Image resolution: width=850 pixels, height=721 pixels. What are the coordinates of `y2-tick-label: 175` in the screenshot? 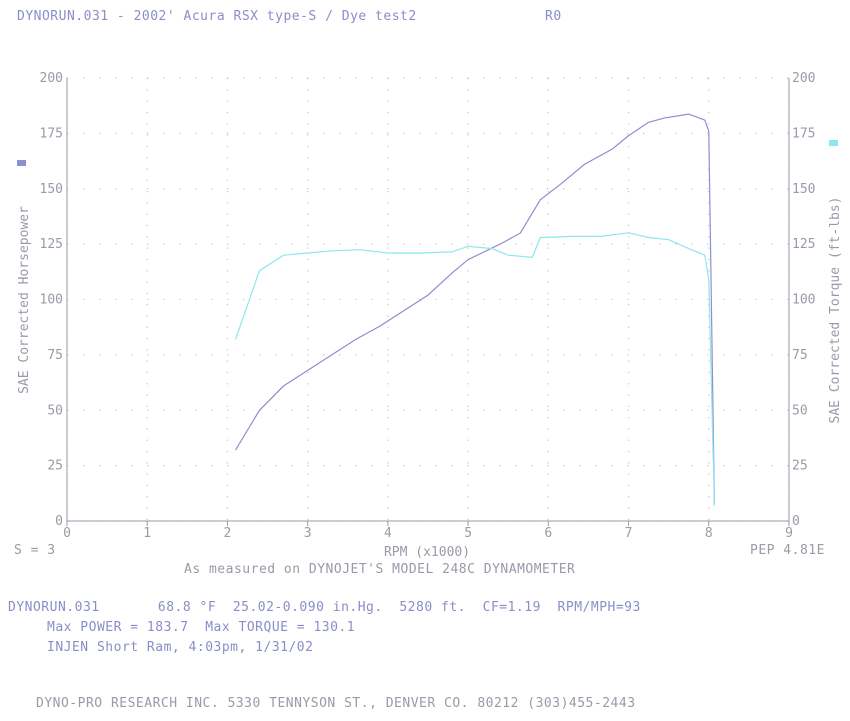 It's located at (803, 133).